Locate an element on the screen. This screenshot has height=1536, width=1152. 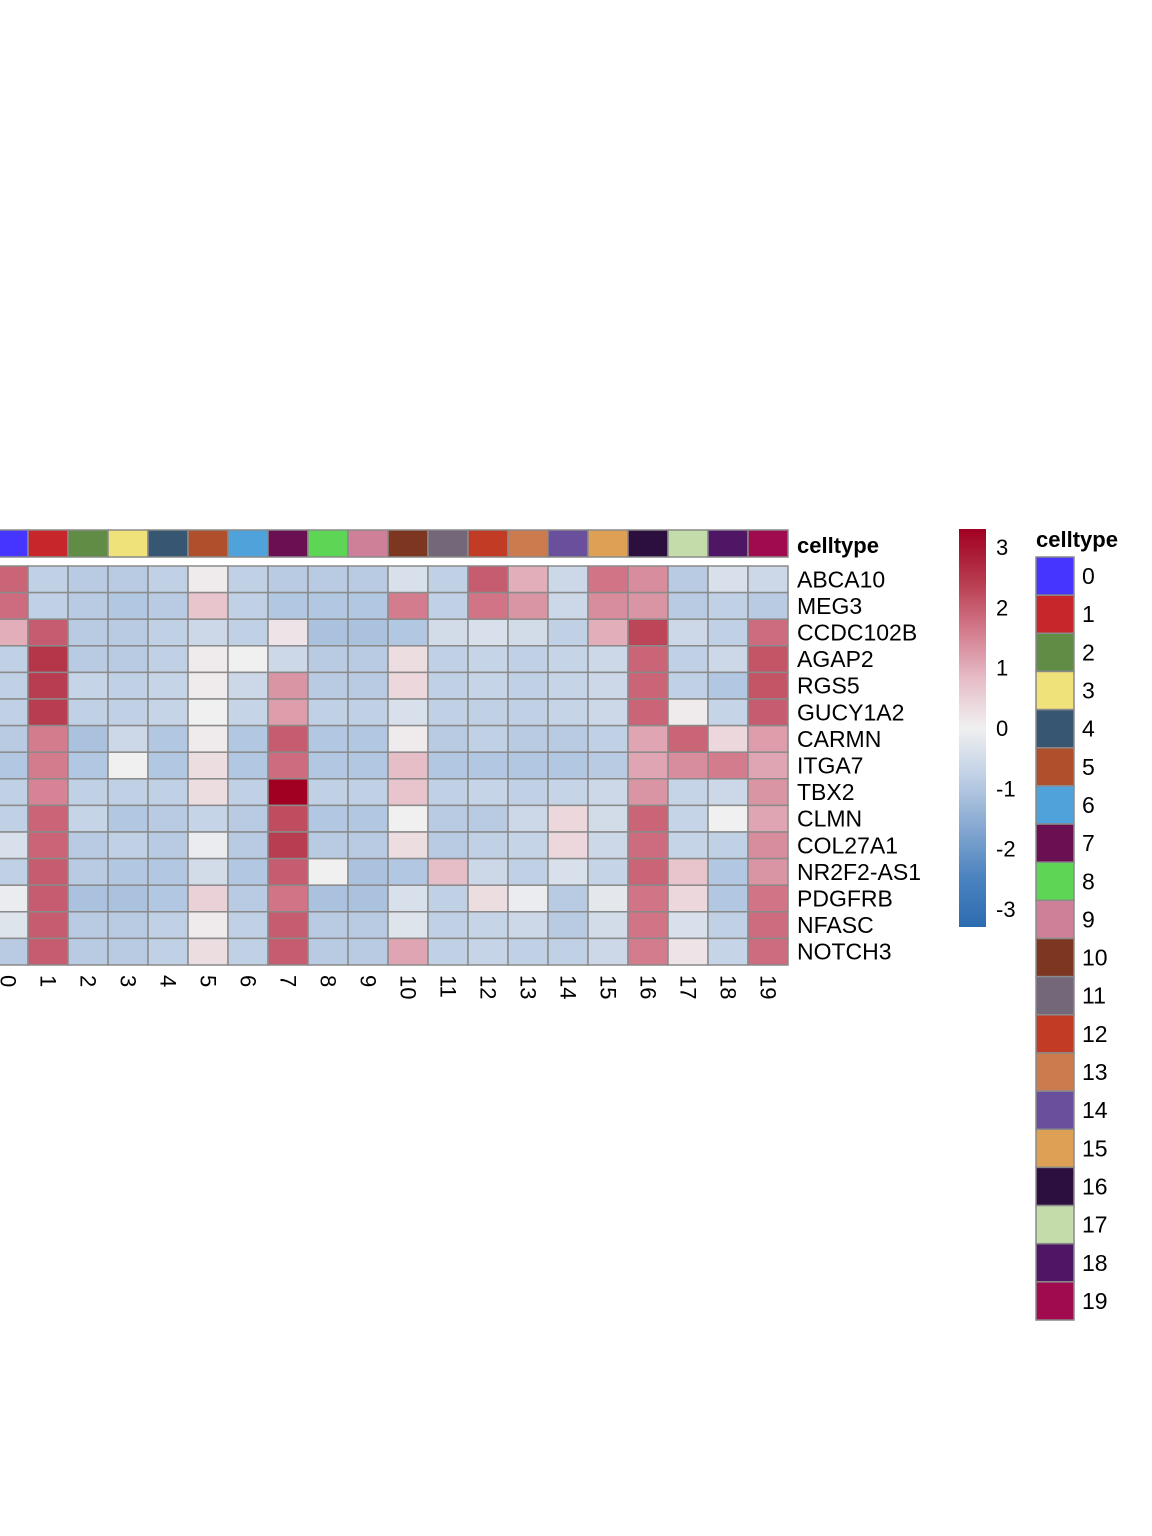
column-label: 12 is located at coordinates (488, 987).